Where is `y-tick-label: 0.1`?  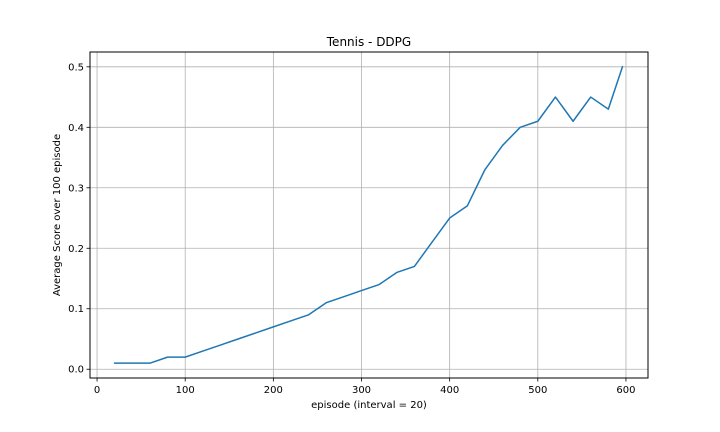 y-tick-label: 0.1 is located at coordinates (76, 309).